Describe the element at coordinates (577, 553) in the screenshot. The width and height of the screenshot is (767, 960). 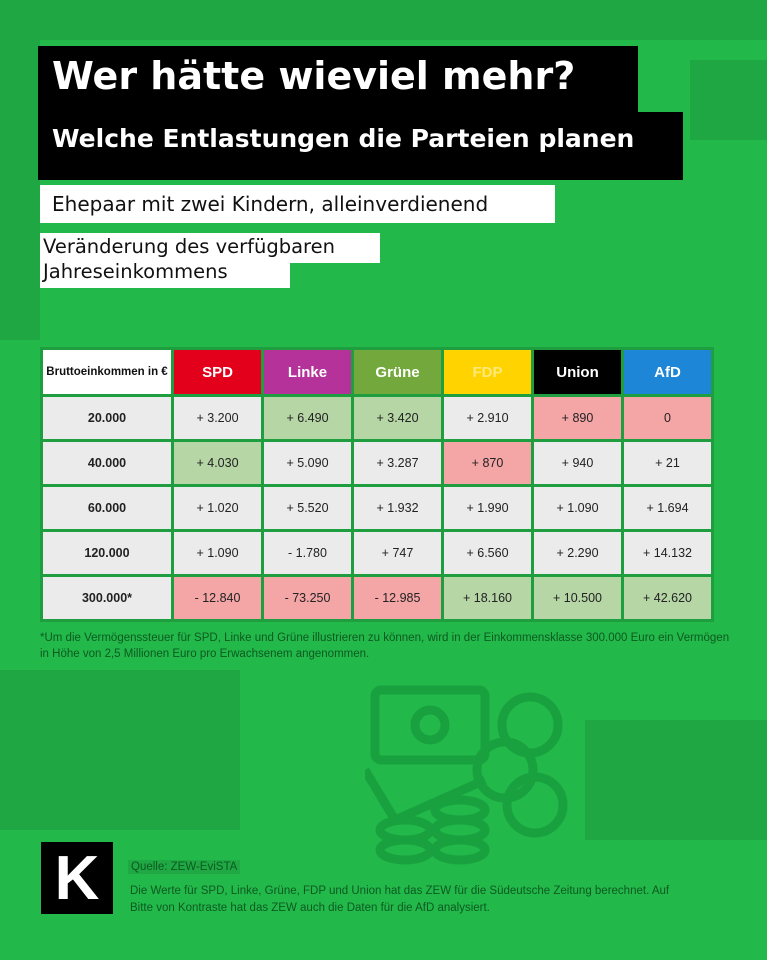
I see `value-cell: + 2.290` at that location.